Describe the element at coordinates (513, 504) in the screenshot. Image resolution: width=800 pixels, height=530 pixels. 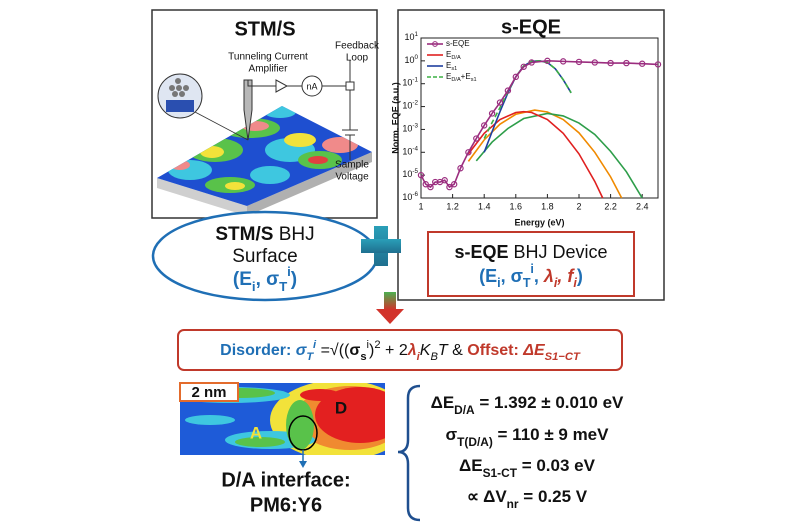
I see `text-run: nr` at that location.